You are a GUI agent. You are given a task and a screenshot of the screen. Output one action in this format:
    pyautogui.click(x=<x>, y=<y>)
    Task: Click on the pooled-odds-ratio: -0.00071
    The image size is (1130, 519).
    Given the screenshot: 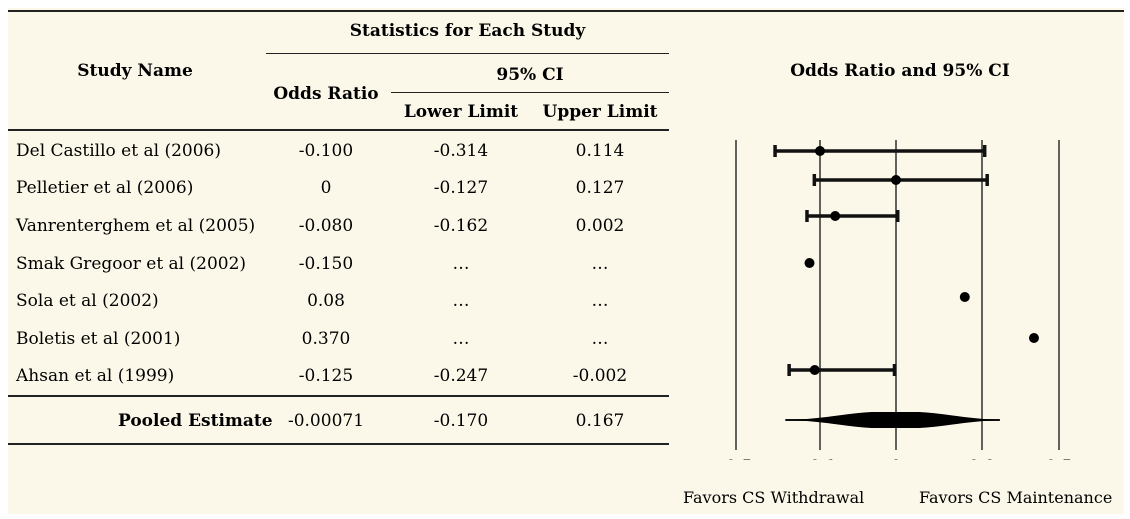 What is the action you would take?
    pyautogui.click(x=326, y=421)
    